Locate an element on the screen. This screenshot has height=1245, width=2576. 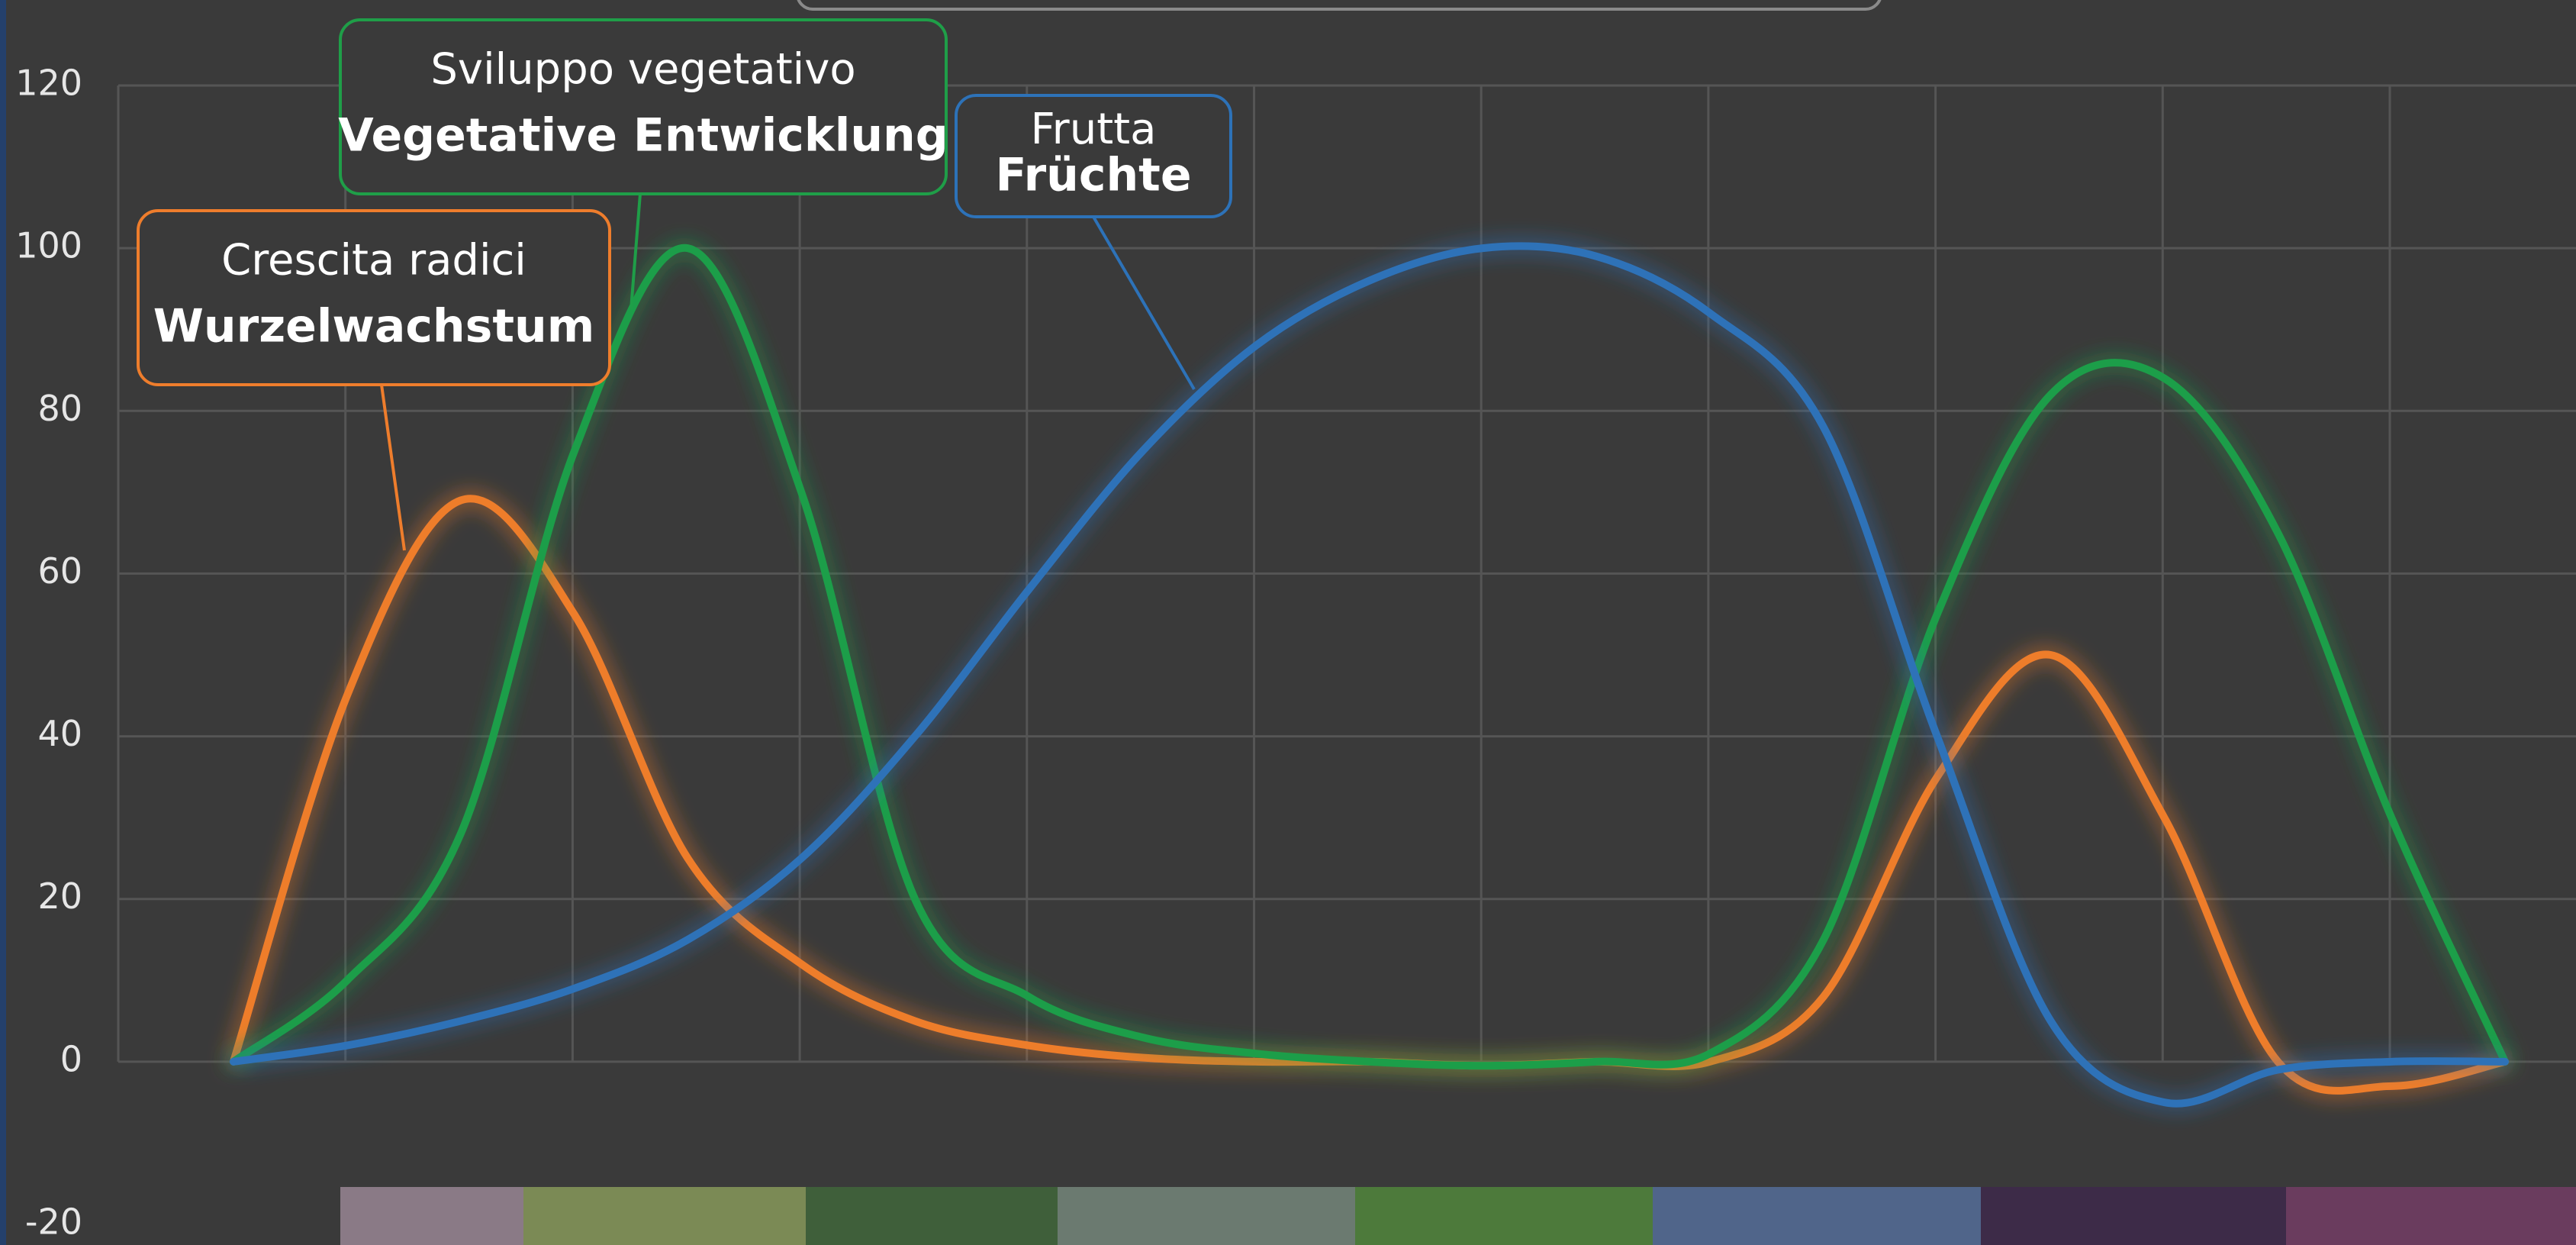
callout-text: Crescita radici is located at coordinates (373, 260).